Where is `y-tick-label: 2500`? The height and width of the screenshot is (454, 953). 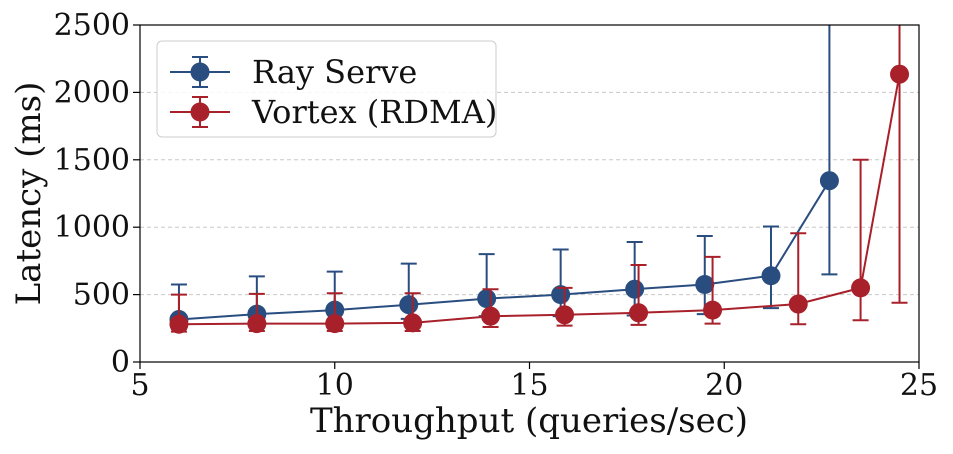
y-tick-label: 2500 is located at coordinates (92, 25).